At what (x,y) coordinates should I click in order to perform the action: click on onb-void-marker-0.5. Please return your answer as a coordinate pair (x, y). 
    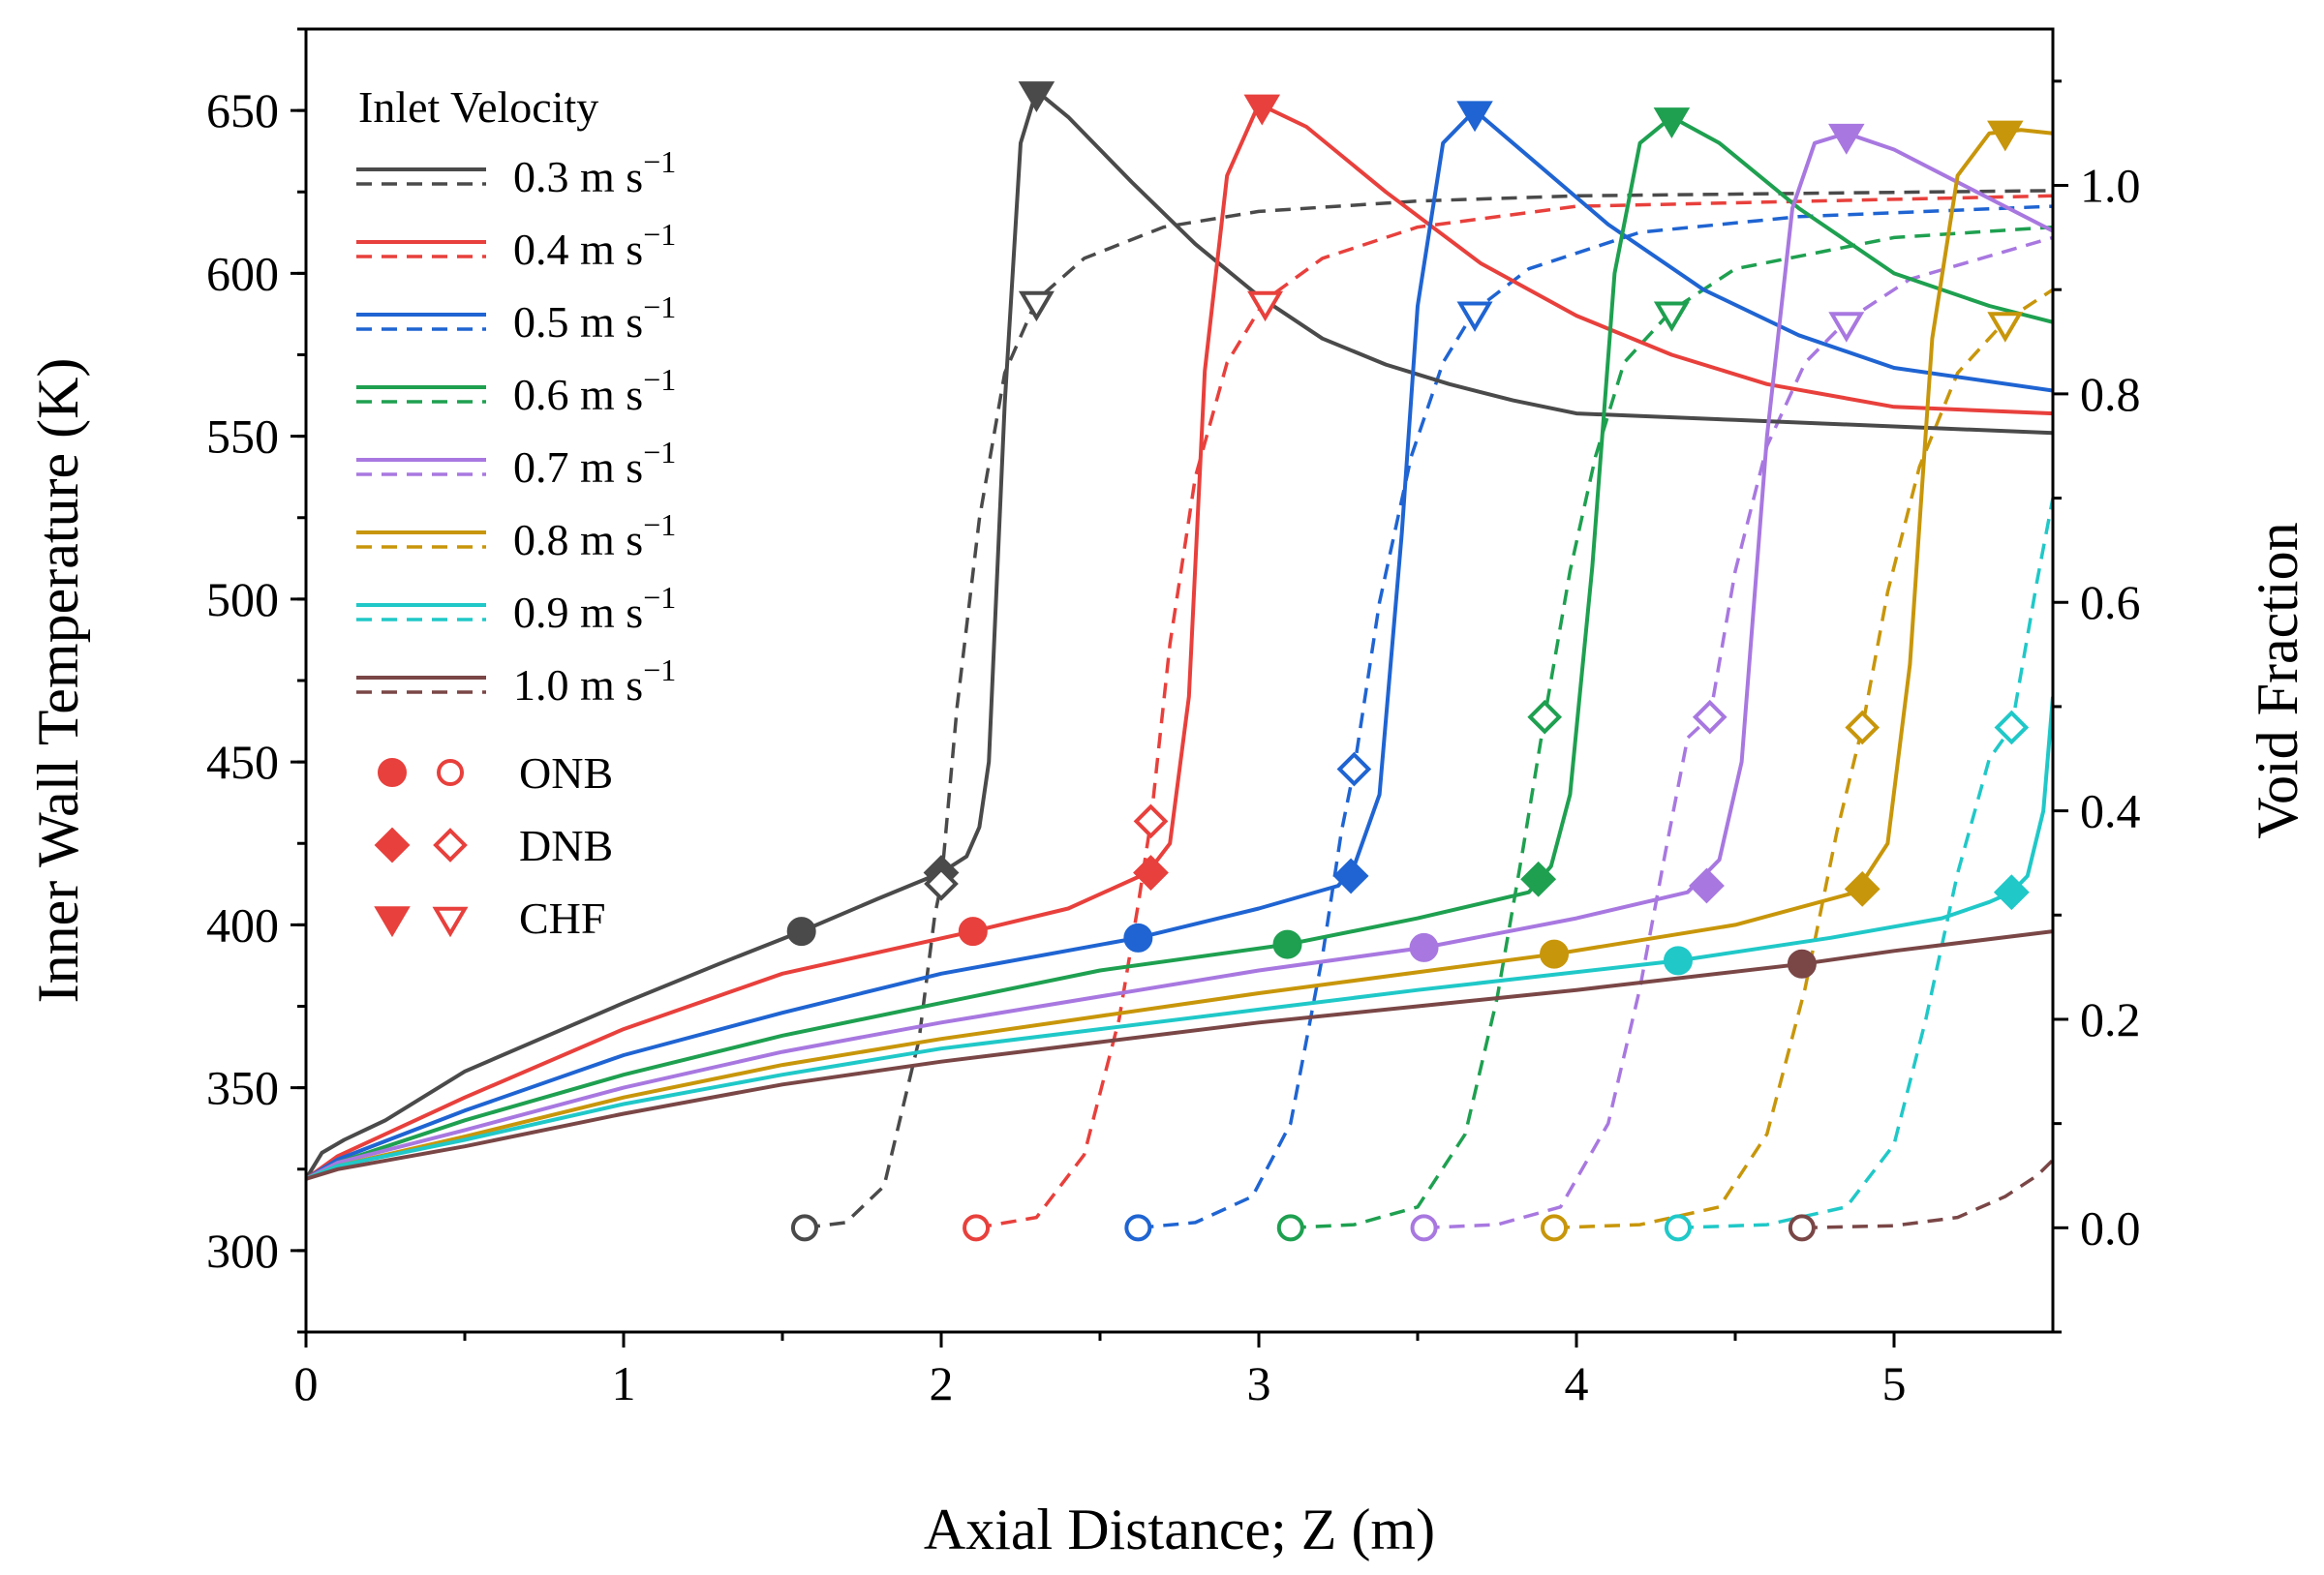
    Looking at the image, I should click on (1138, 1228).